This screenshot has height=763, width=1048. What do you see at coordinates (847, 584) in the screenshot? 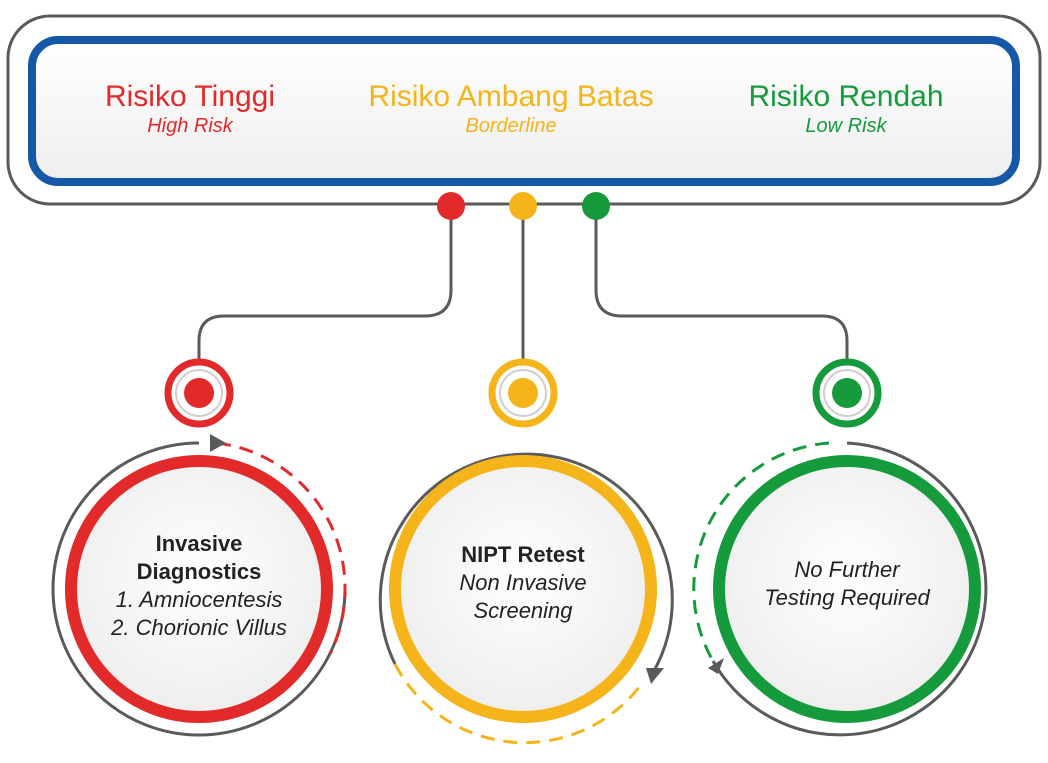
I see `outcome-low-text: No Further Testing Required` at bounding box center [847, 584].